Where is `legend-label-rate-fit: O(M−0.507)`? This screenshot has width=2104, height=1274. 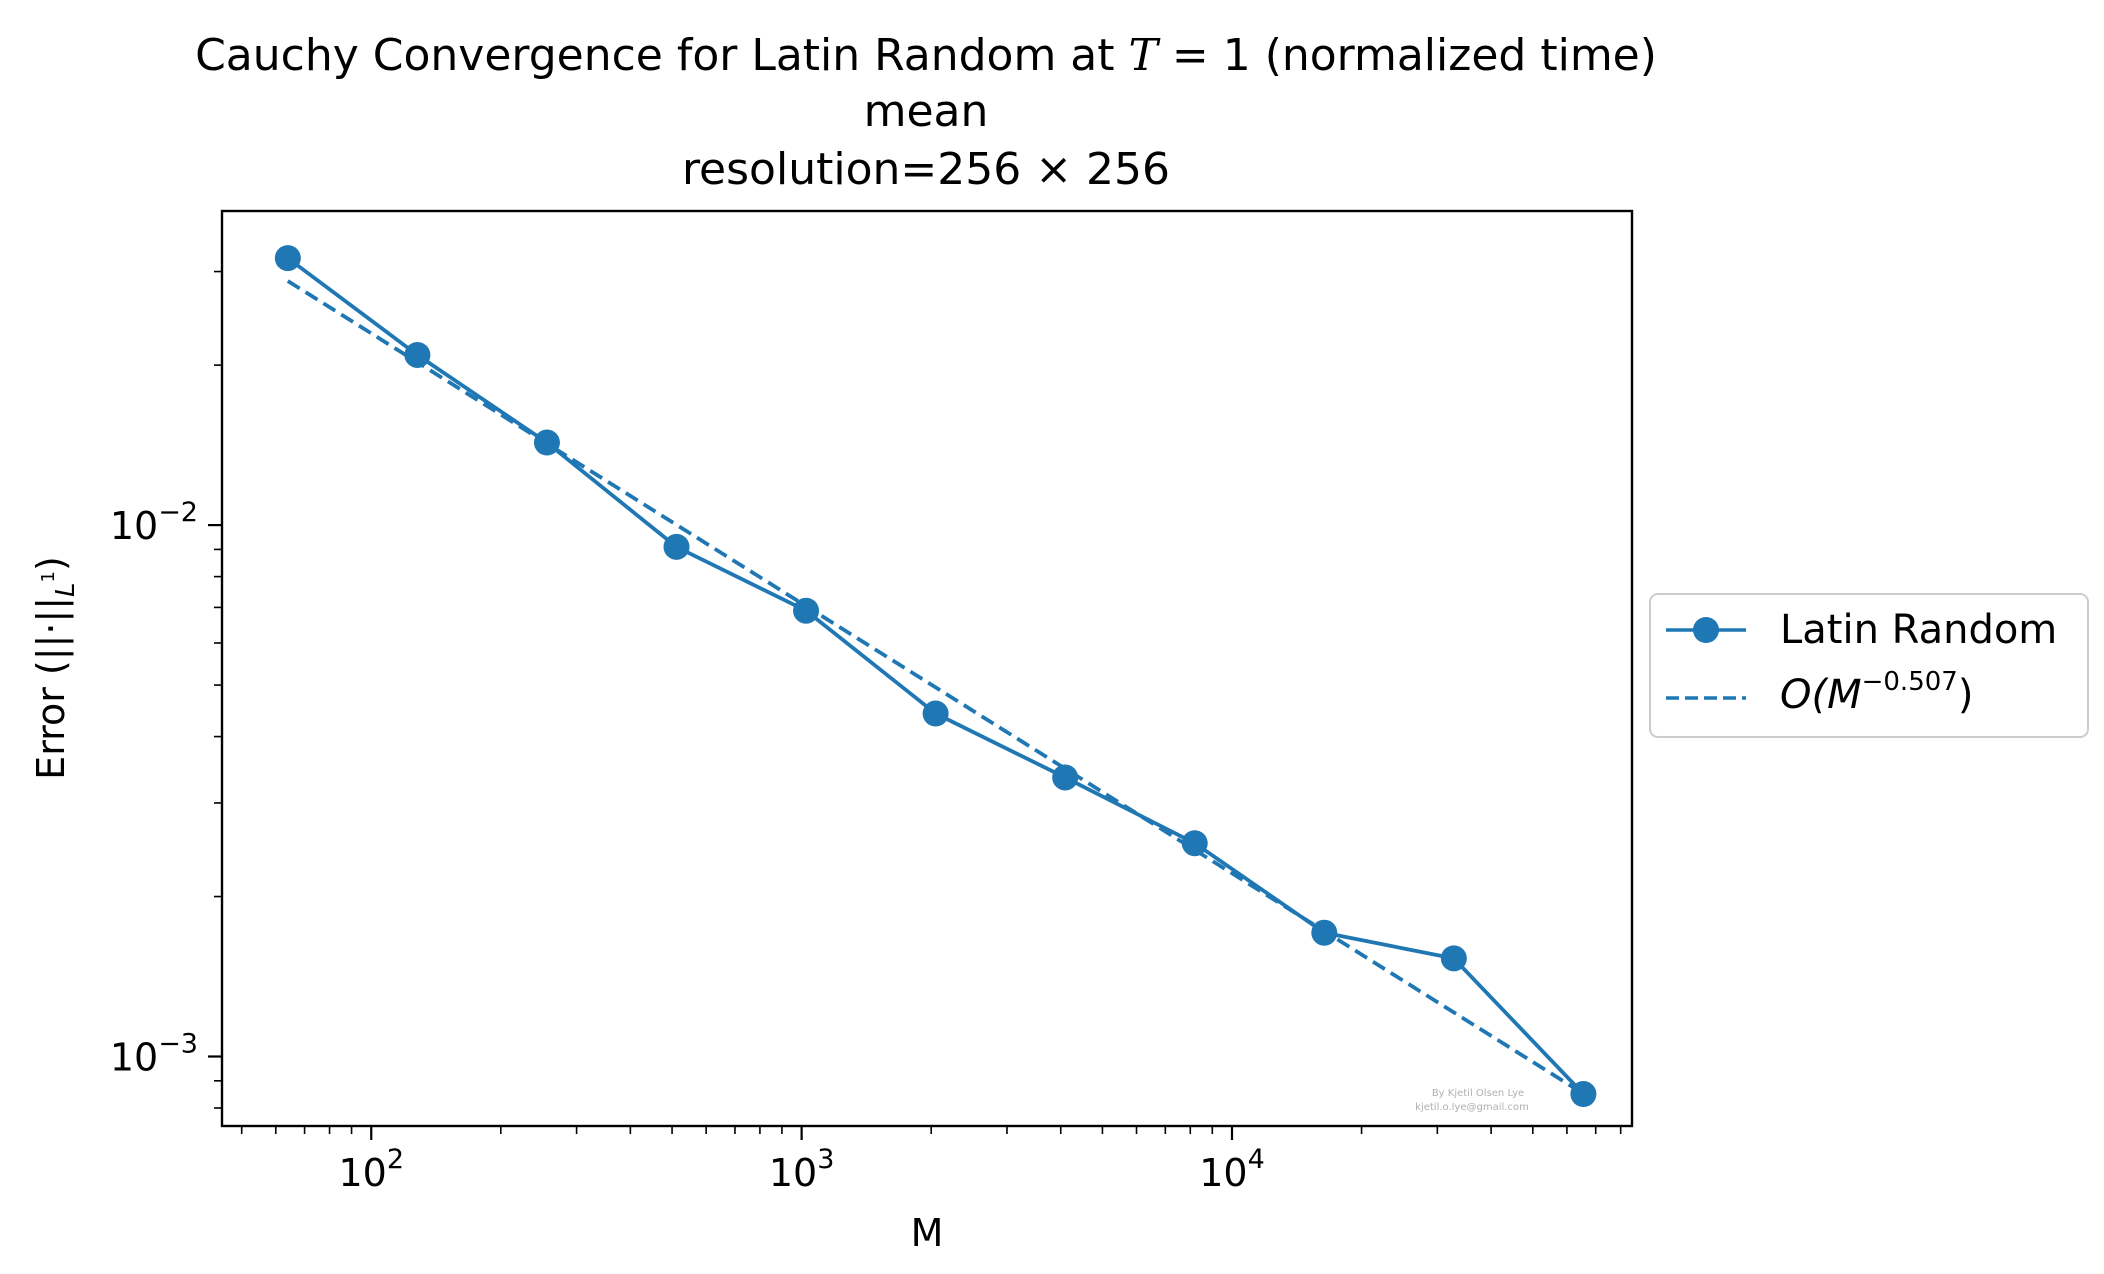
legend-label-rate-fit: O(M−0.507) is located at coordinates (1876, 692).